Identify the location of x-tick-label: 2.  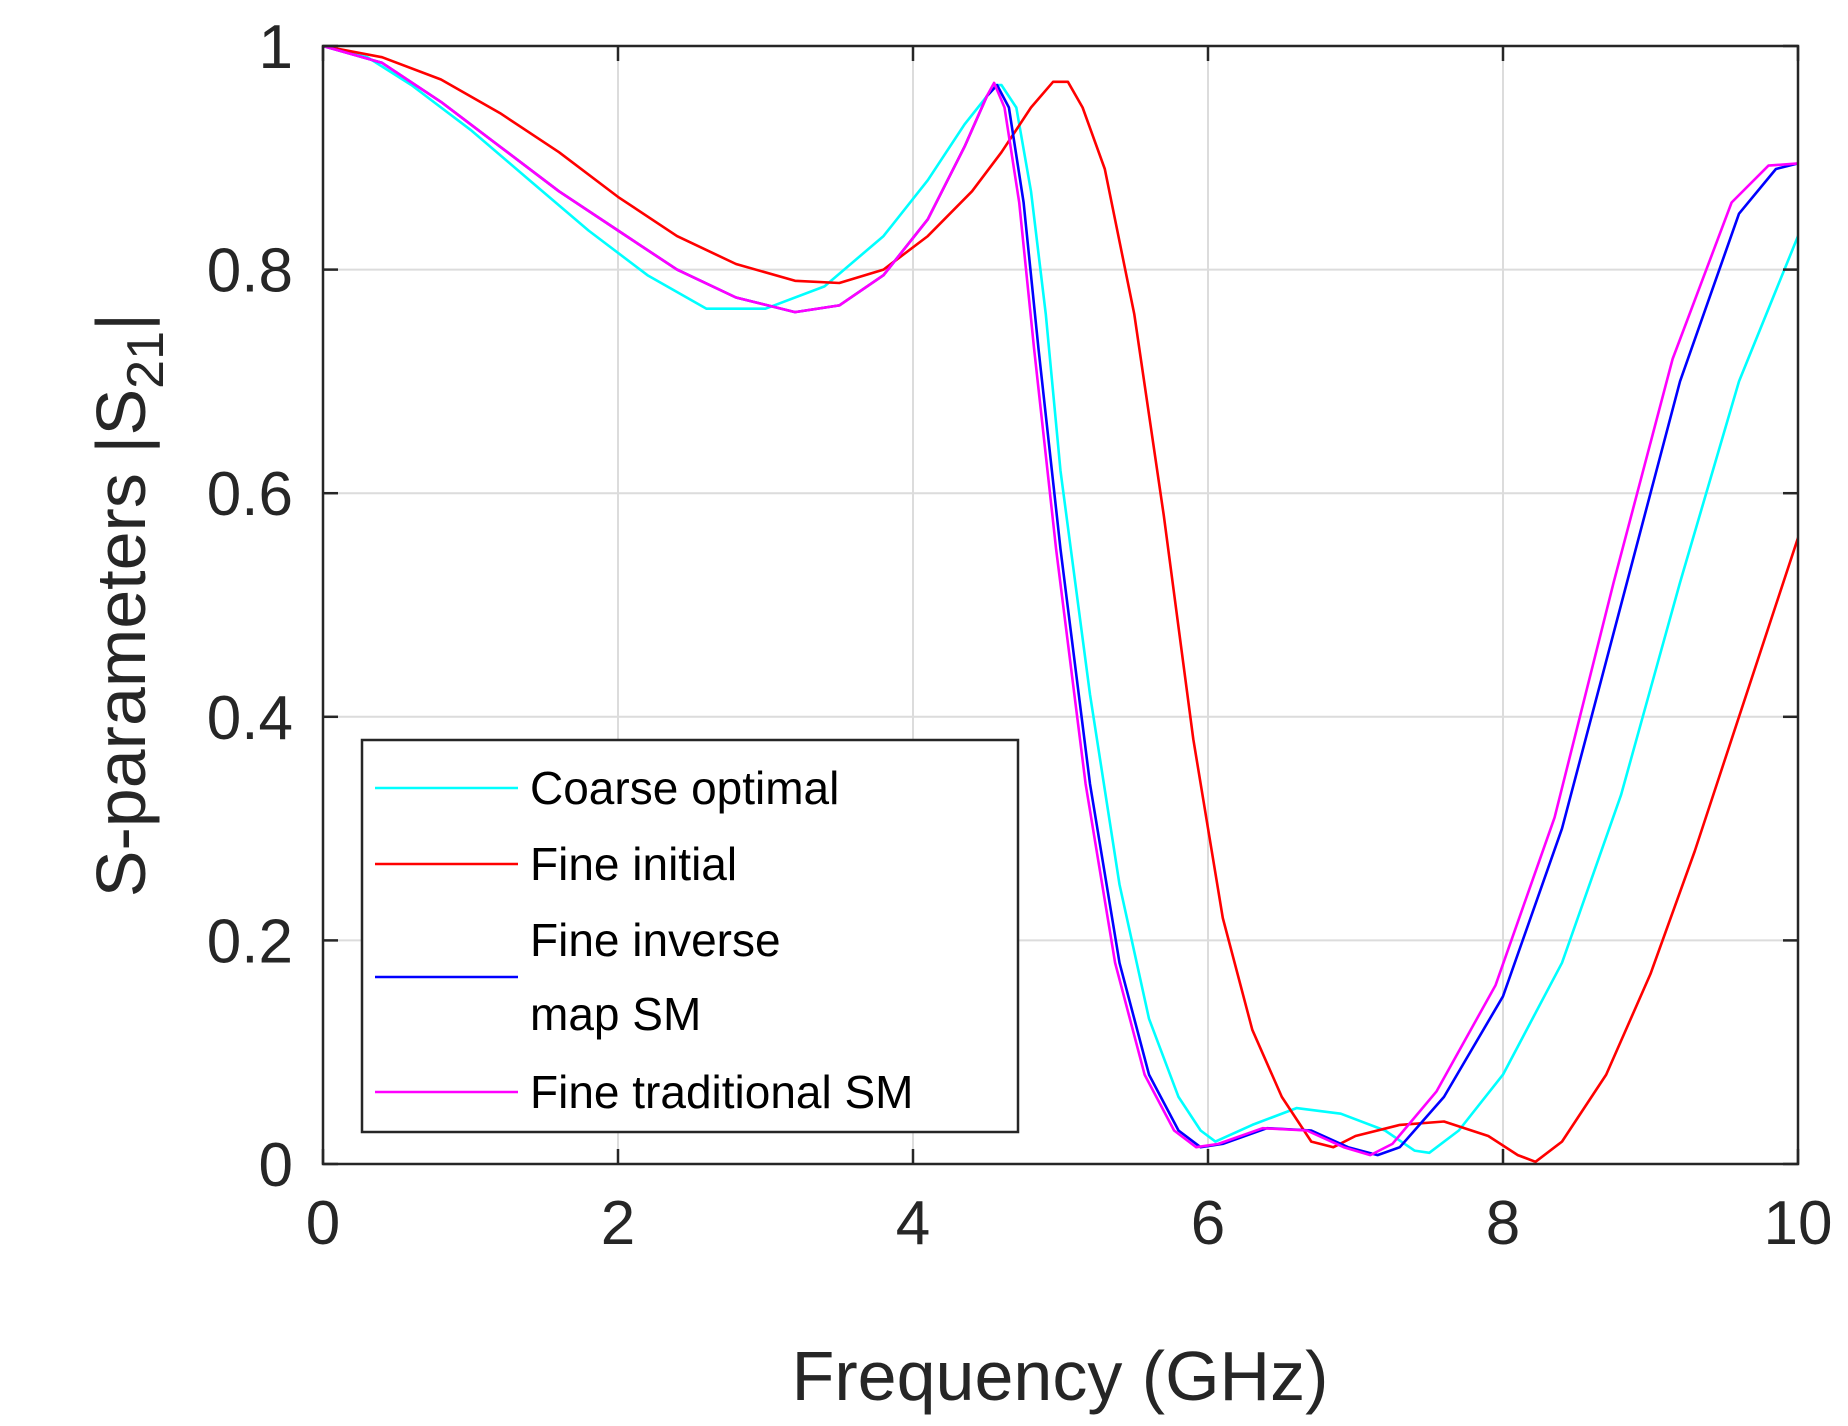
(618, 1223).